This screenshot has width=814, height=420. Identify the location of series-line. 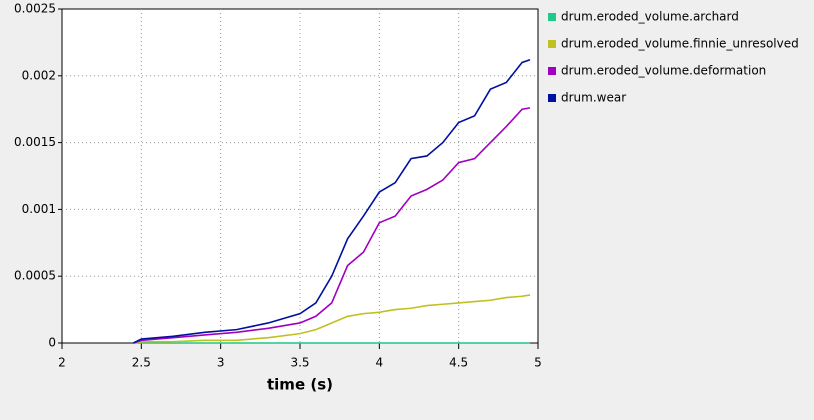
(332, 319).